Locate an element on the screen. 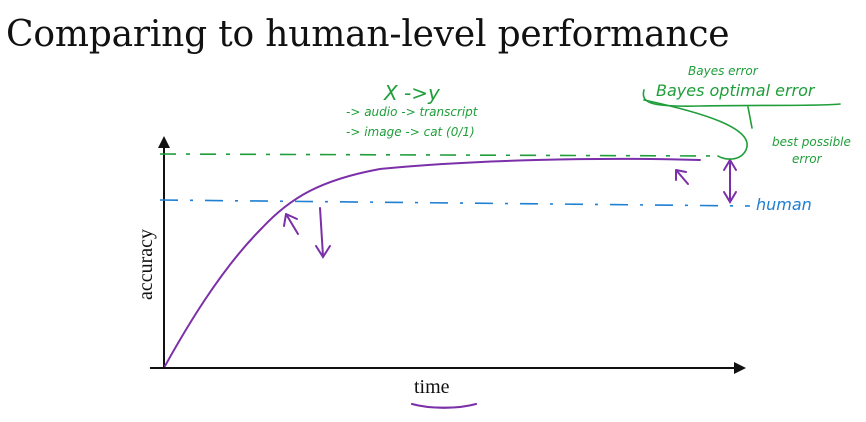 This screenshot has height=422, width=866. x-axis-label: time is located at coordinates (432, 387).